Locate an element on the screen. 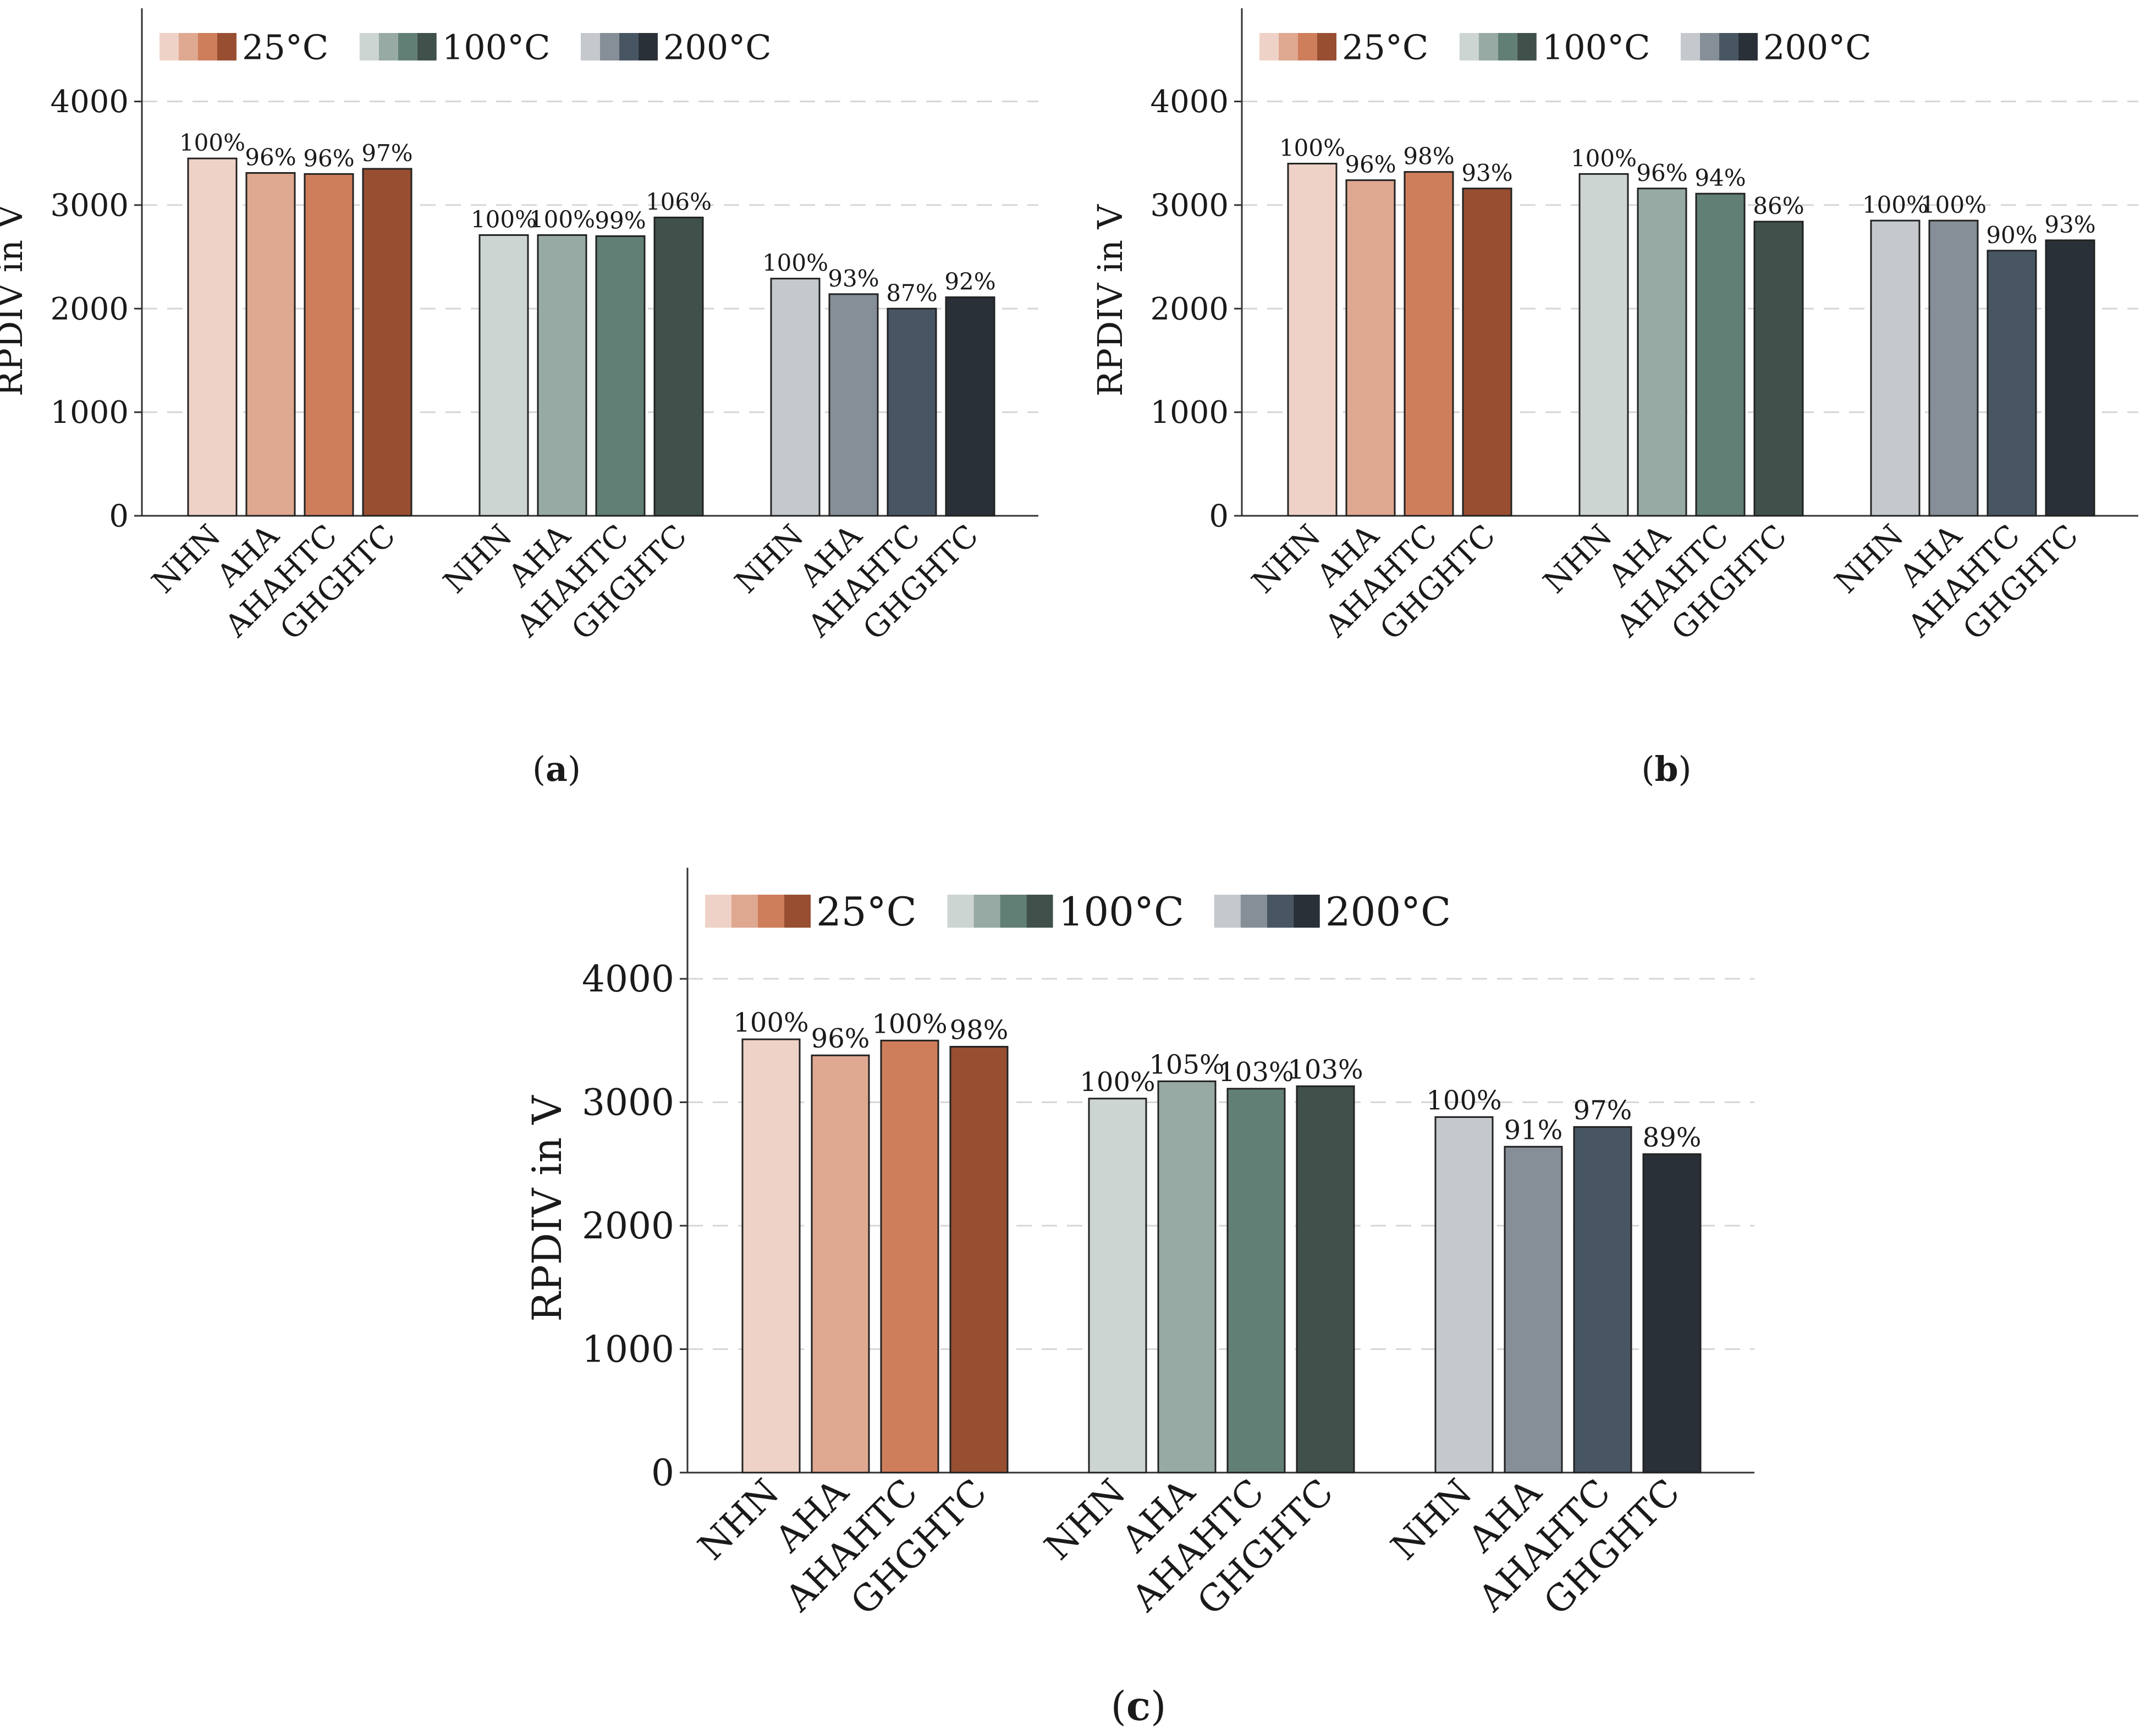 This screenshot has width=2146, height=1736. bar-data-label: 94% is located at coordinates (1720, 178).